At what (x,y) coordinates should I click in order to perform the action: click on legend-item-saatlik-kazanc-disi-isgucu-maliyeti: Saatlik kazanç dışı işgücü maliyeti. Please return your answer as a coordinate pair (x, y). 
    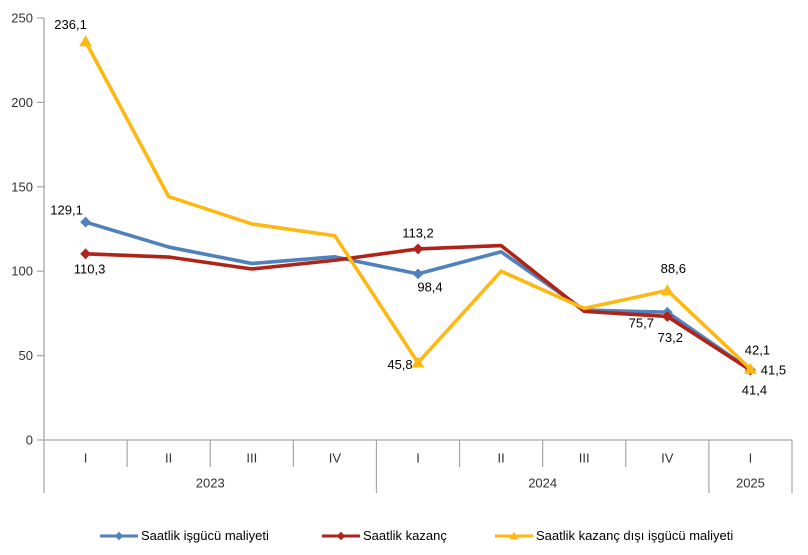
    Looking at the image, I should click on (614, 536).